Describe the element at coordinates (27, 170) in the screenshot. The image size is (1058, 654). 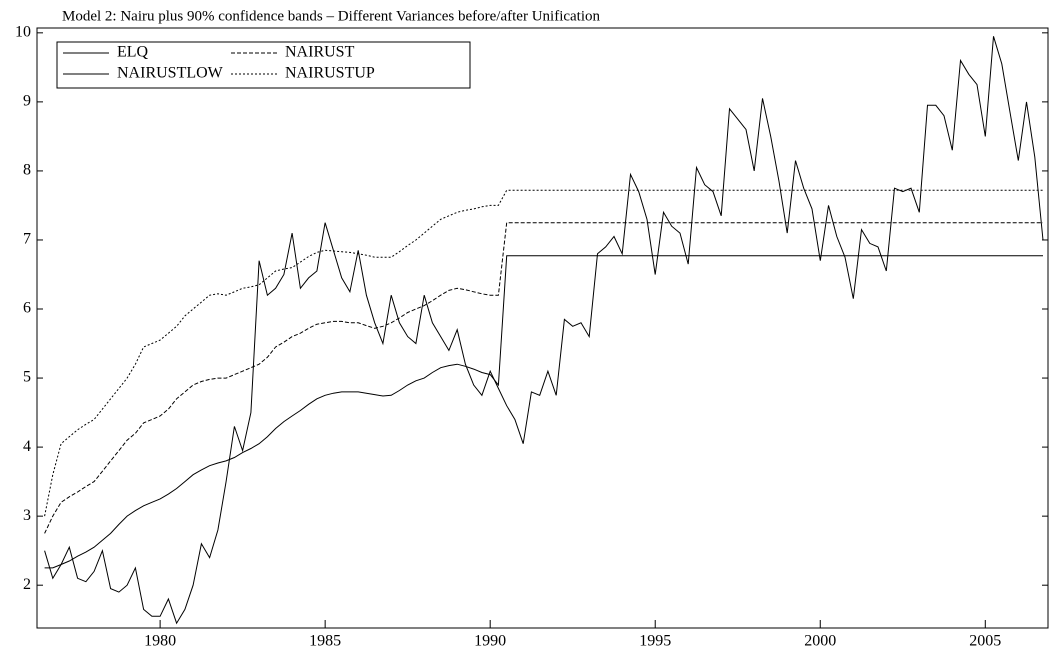
I see `y-tick-label: 8` at that location.